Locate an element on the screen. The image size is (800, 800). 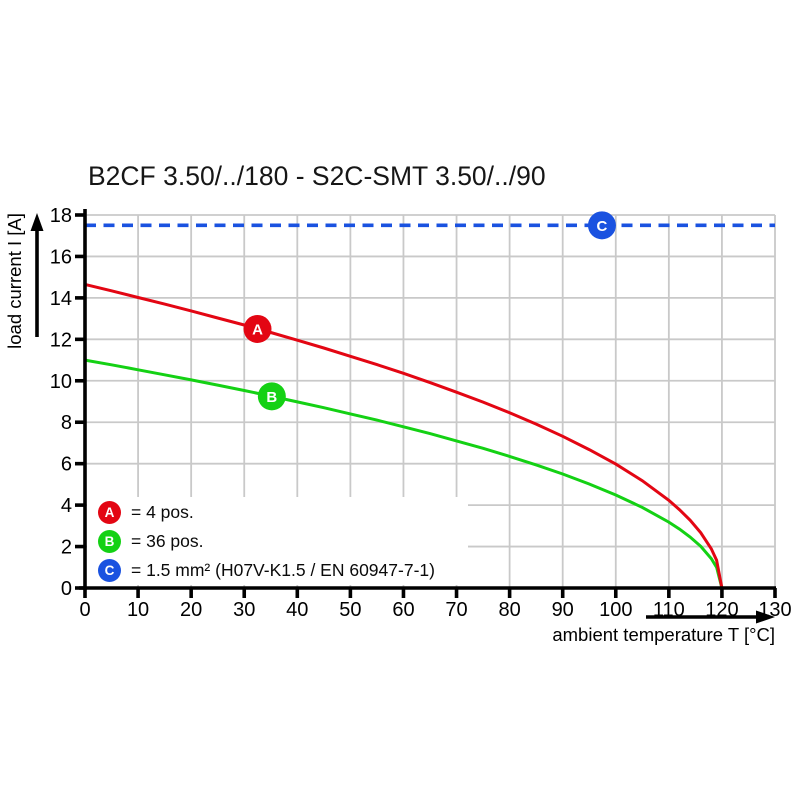
y-tick-label: 12 is located at coordinates (61, 340).